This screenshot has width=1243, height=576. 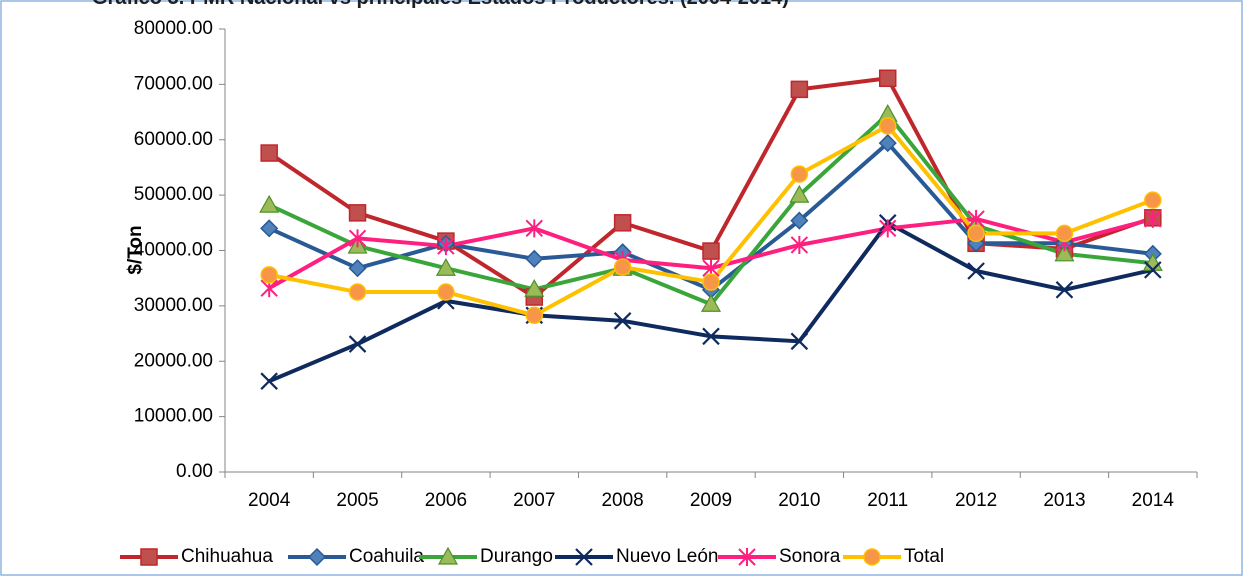 What do you see at coordinates (667, 556) in the screenshot?
I see `legend-label: Nuevo León` at bounding box center [667, 556].